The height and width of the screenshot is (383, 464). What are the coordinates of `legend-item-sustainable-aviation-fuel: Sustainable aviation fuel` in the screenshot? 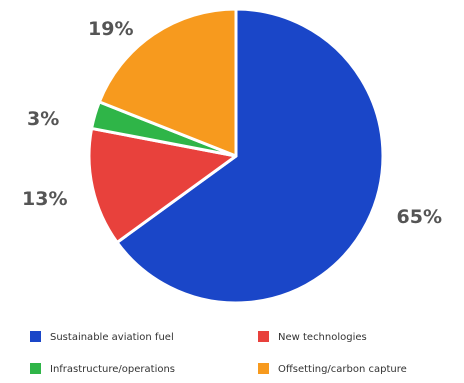 It's located at (102, 337).